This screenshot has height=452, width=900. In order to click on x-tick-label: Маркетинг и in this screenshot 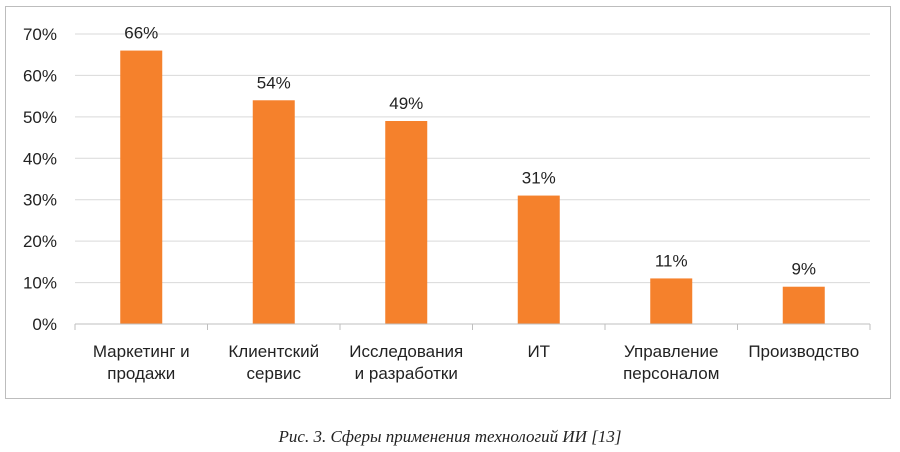, I will do `click(141, 351)`.